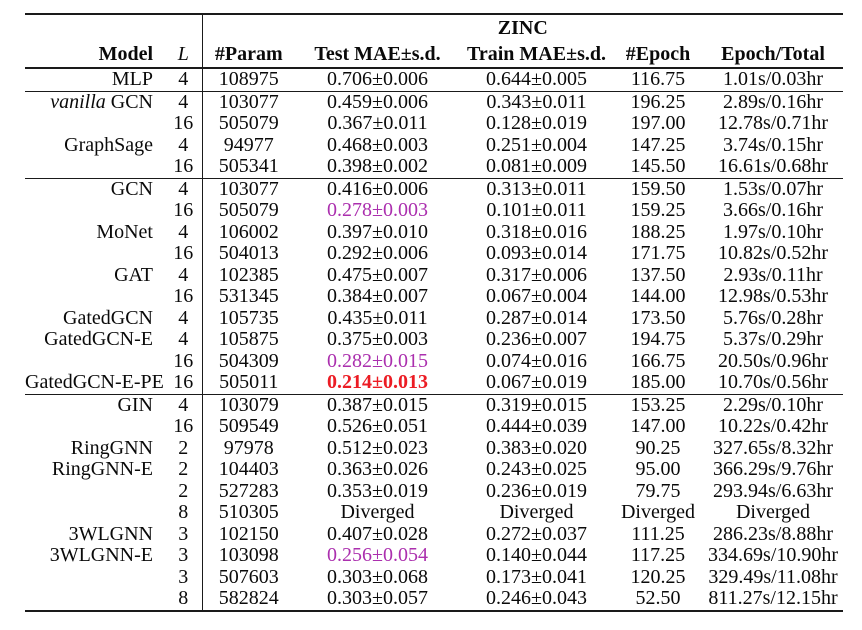  I want to click on epoch-cell: 147.00, so click(658, 426).